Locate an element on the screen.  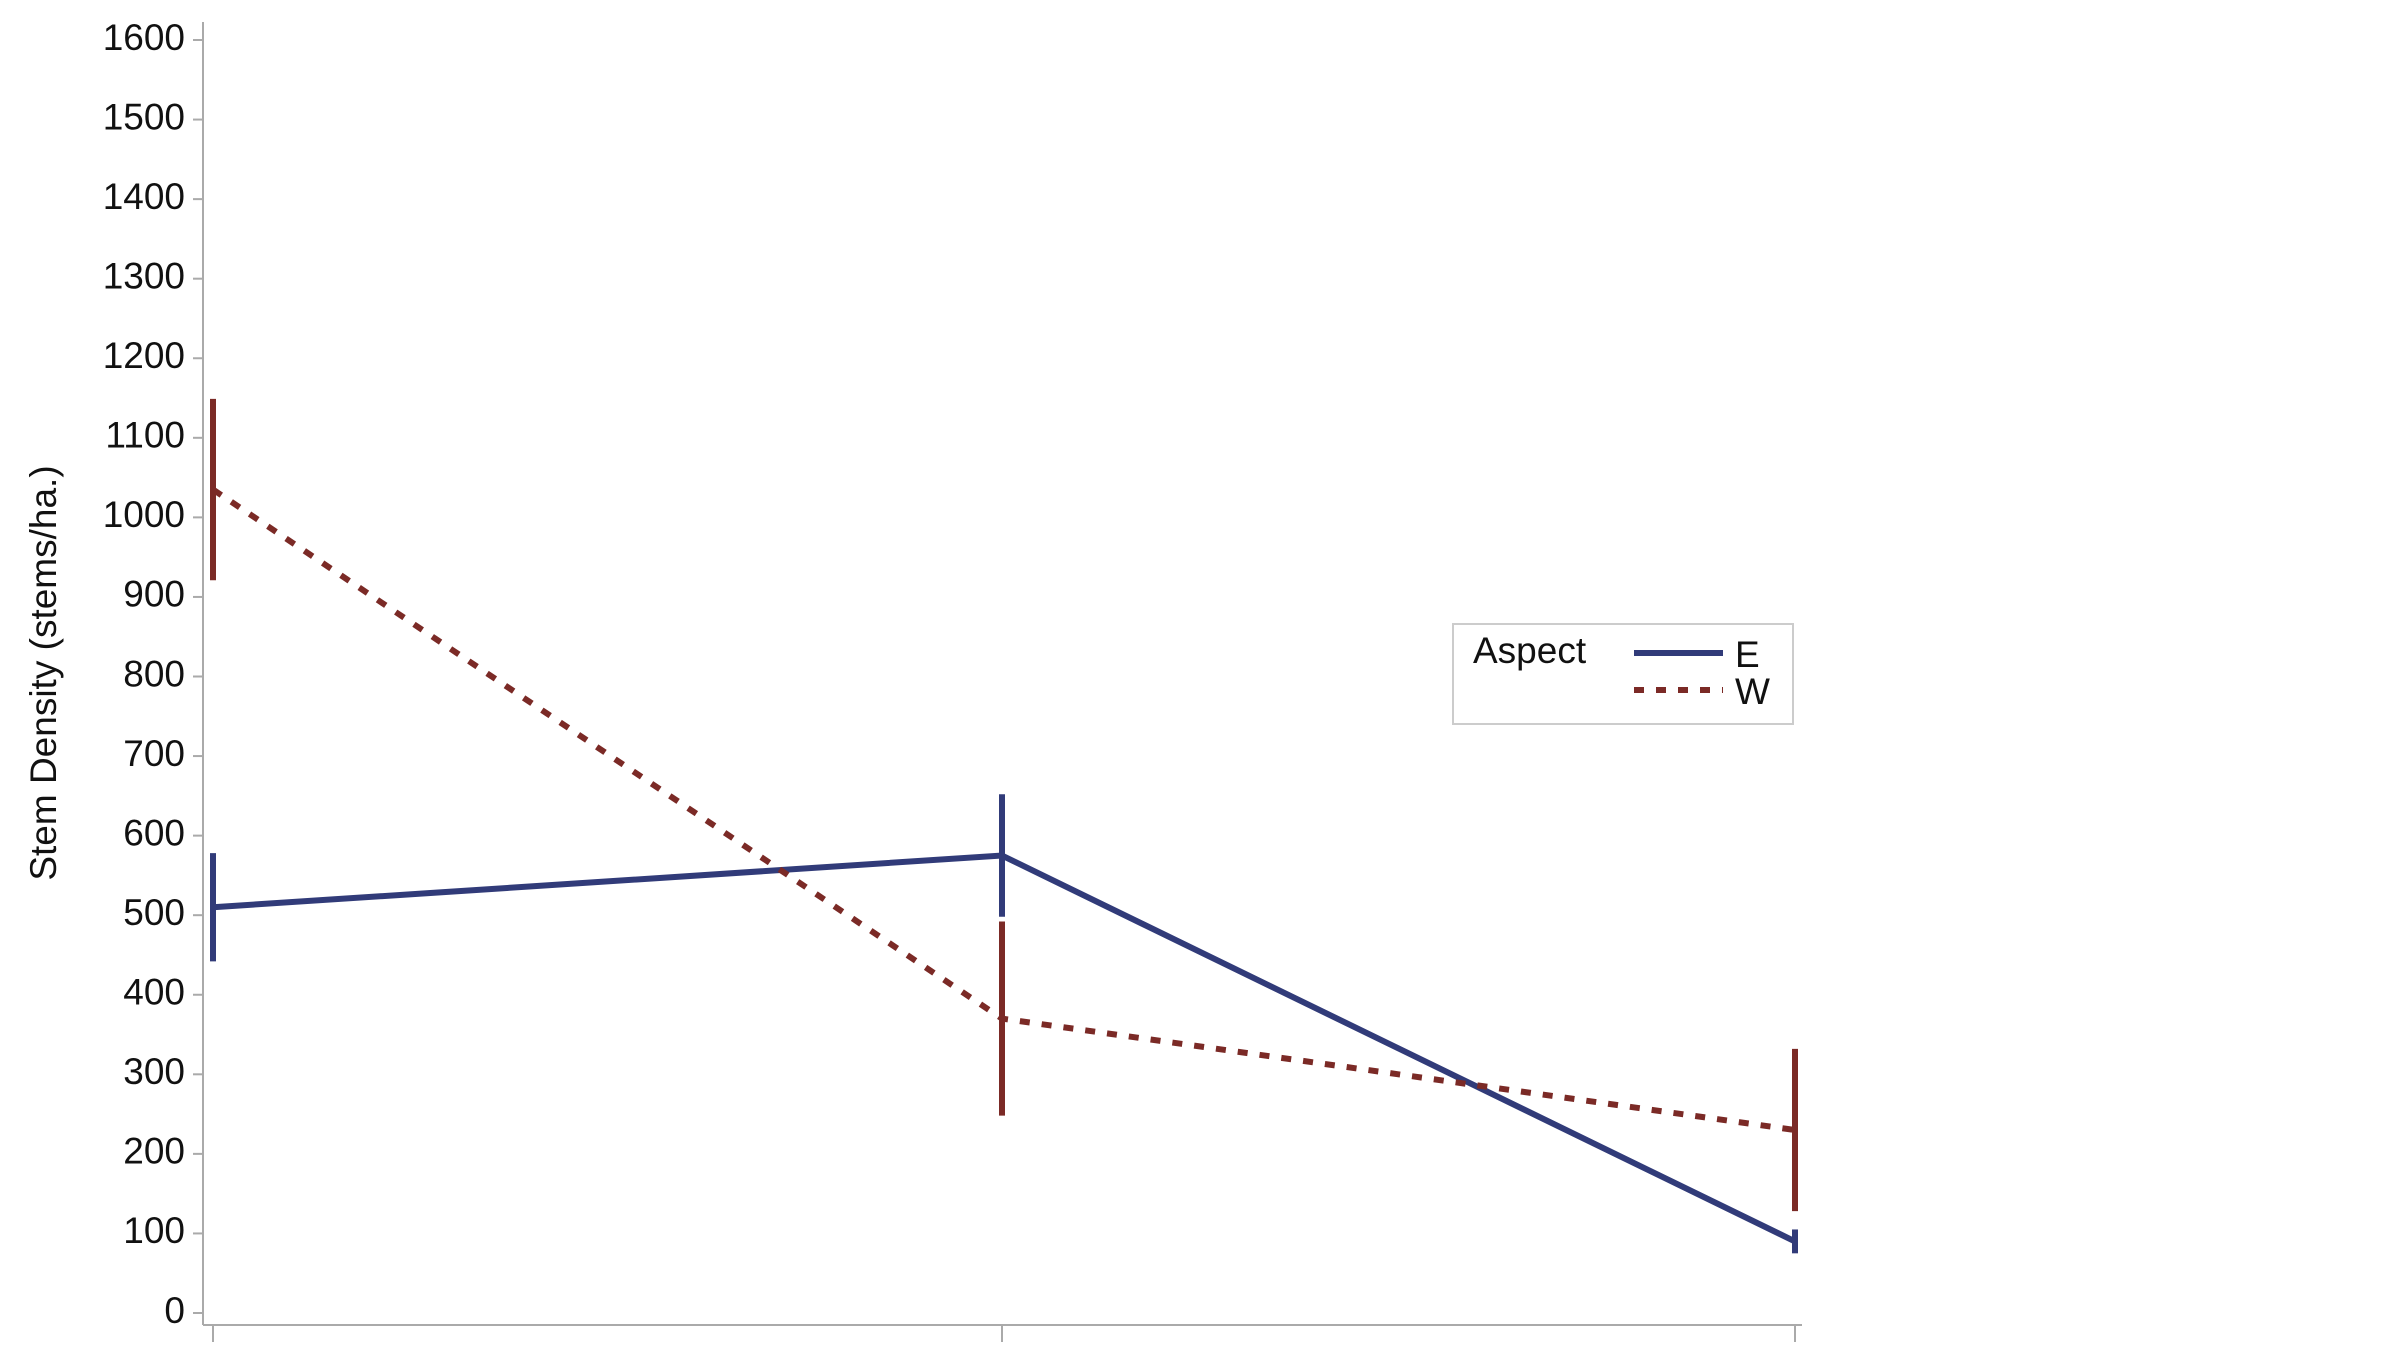
legend-label: E is located at coordinates (1747, 654).